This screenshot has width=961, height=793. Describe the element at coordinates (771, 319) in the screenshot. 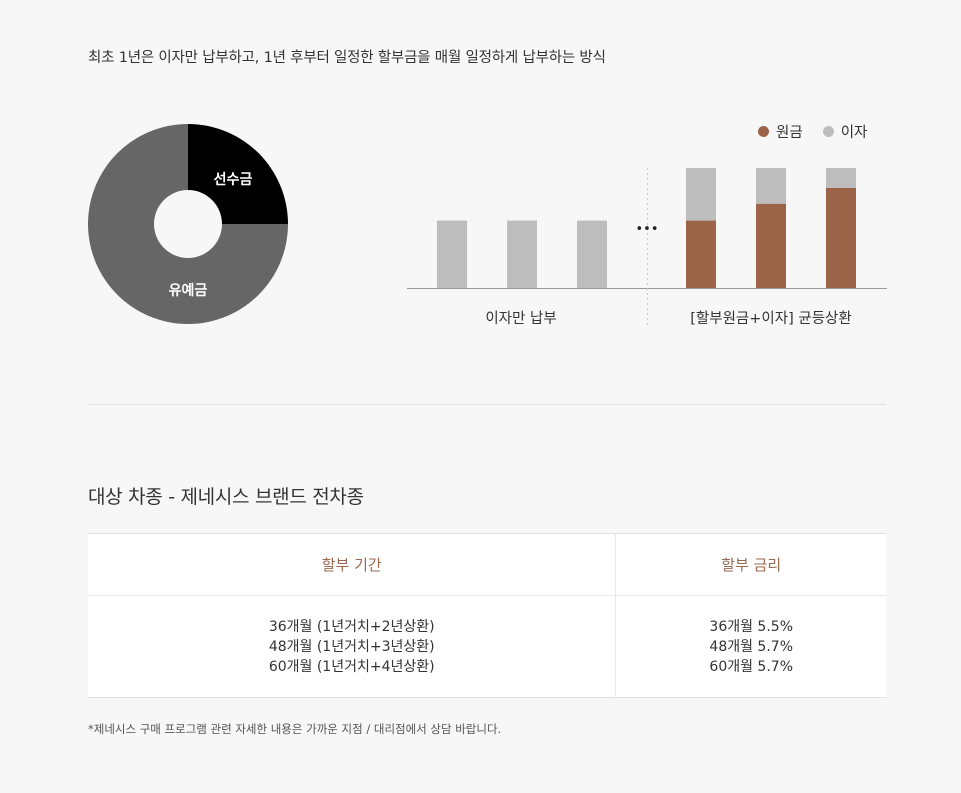

I see `group-label-equal-repayment: [할부원금+이자] 균등상환` at that location.